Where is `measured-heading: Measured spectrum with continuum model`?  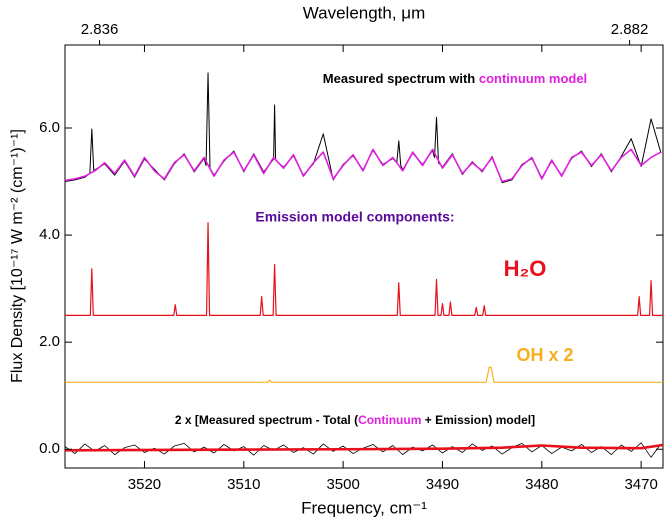
measured-heading: Measured spectrum with continuum model is located at coordinates (455, 78).